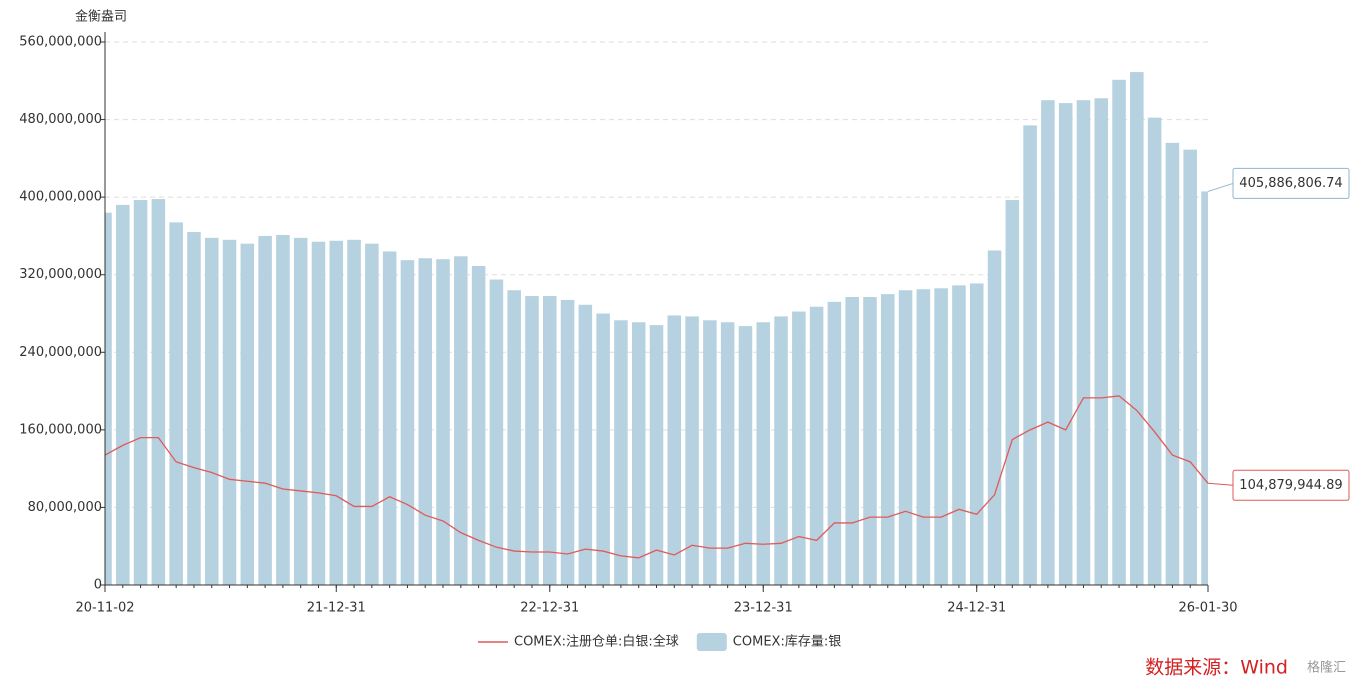  I want to click on x-tick-label: 20-11-02, so click(104, 608).